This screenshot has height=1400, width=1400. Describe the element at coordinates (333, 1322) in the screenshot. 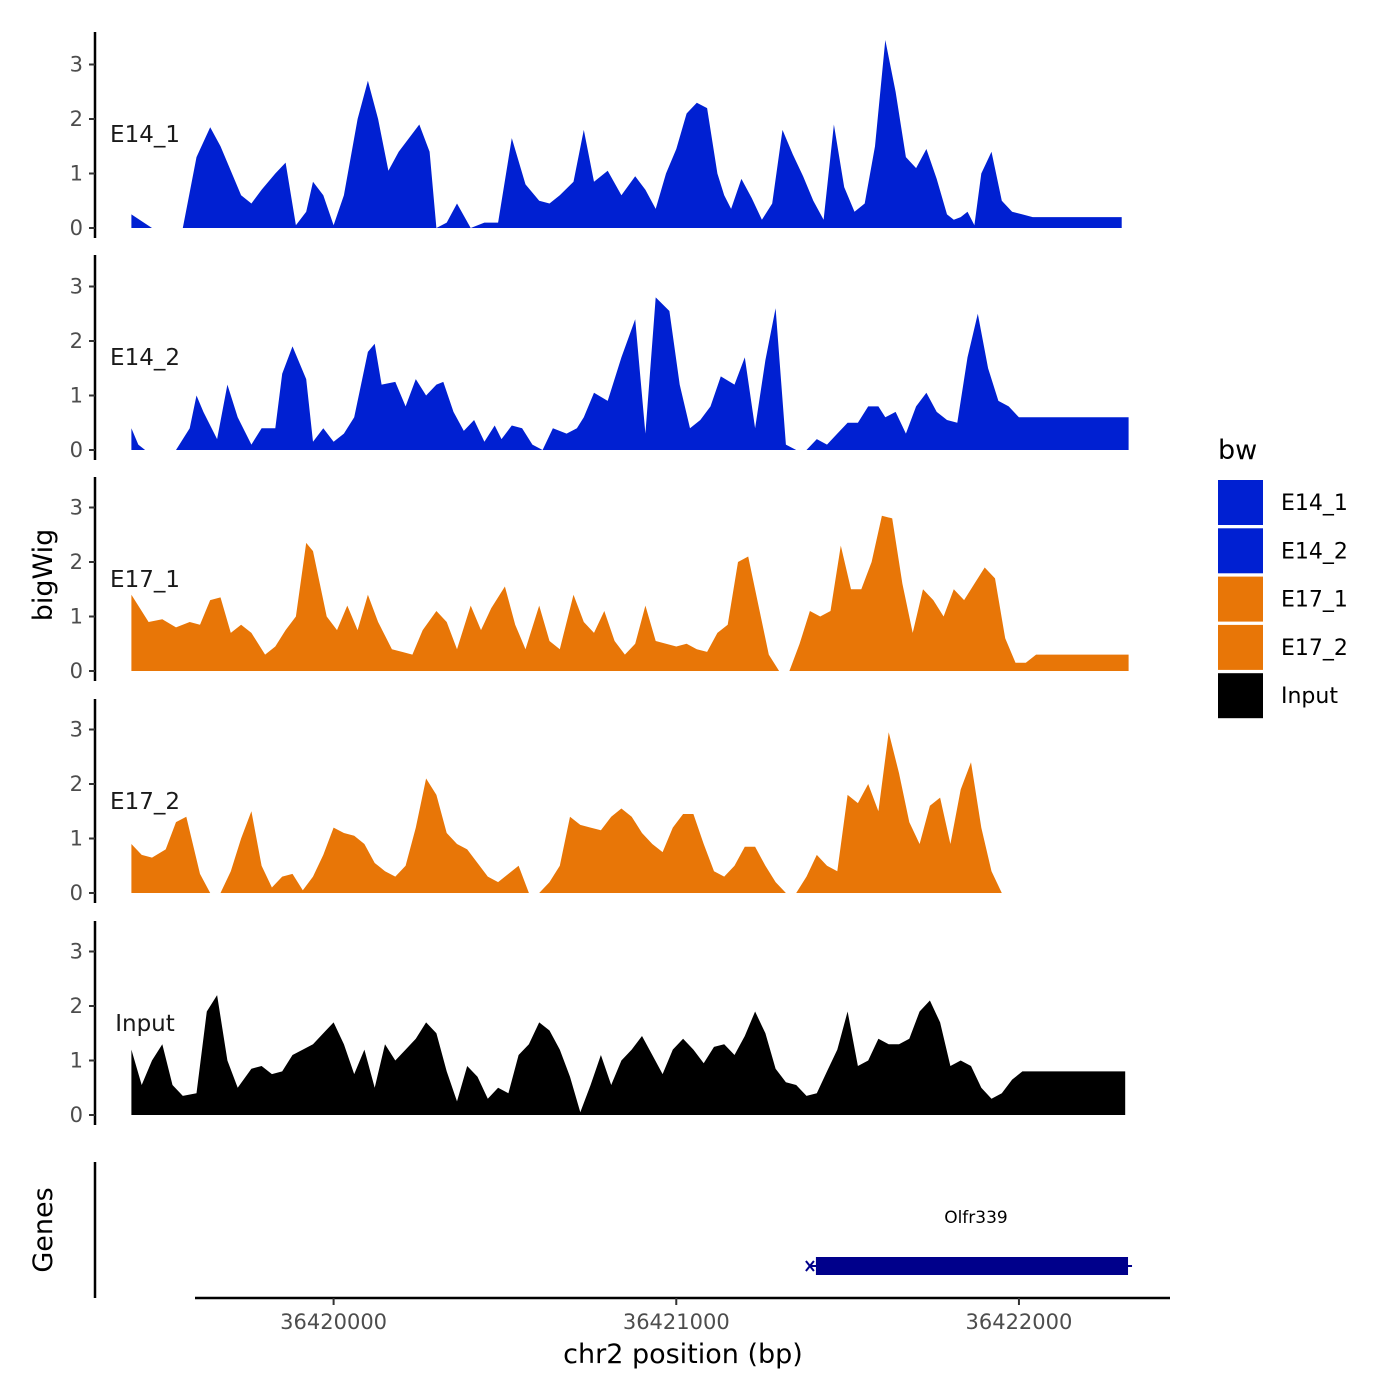

I see `x-tick-label: 36420000` at that location.